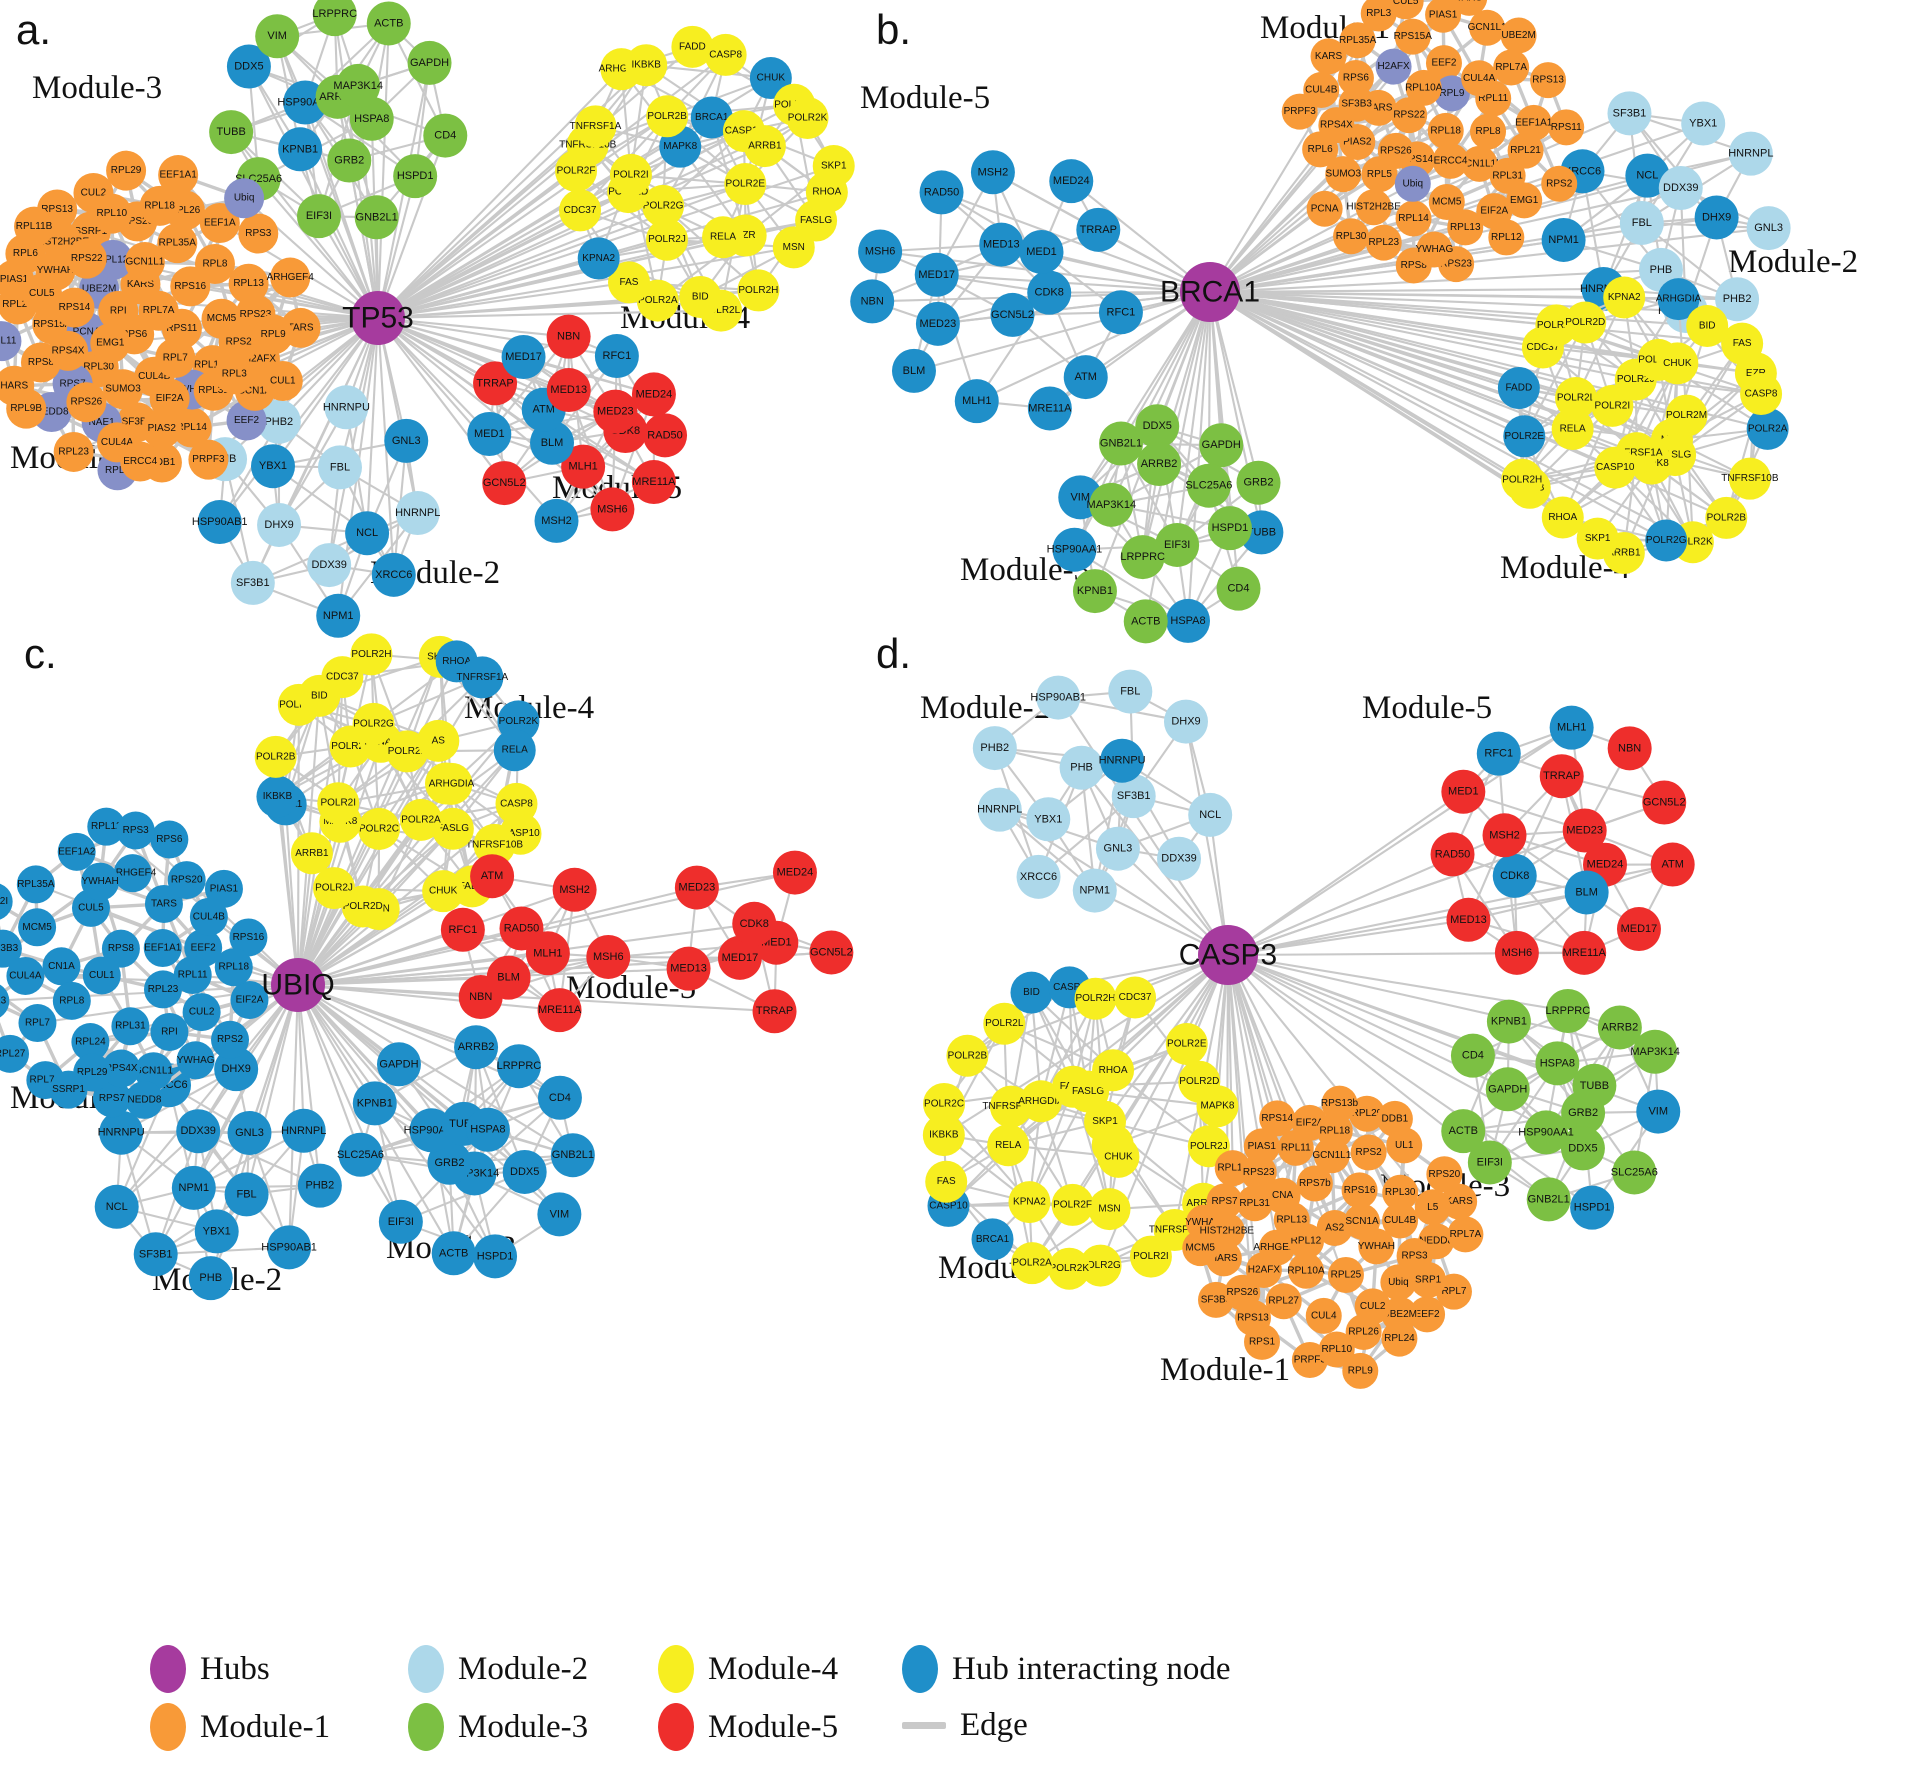 The height and width of the screenshot is (1775, 1923). Describe the element at coordinates (1443, 63) in the screenshot. I see `network-node: EEF2` at that location.